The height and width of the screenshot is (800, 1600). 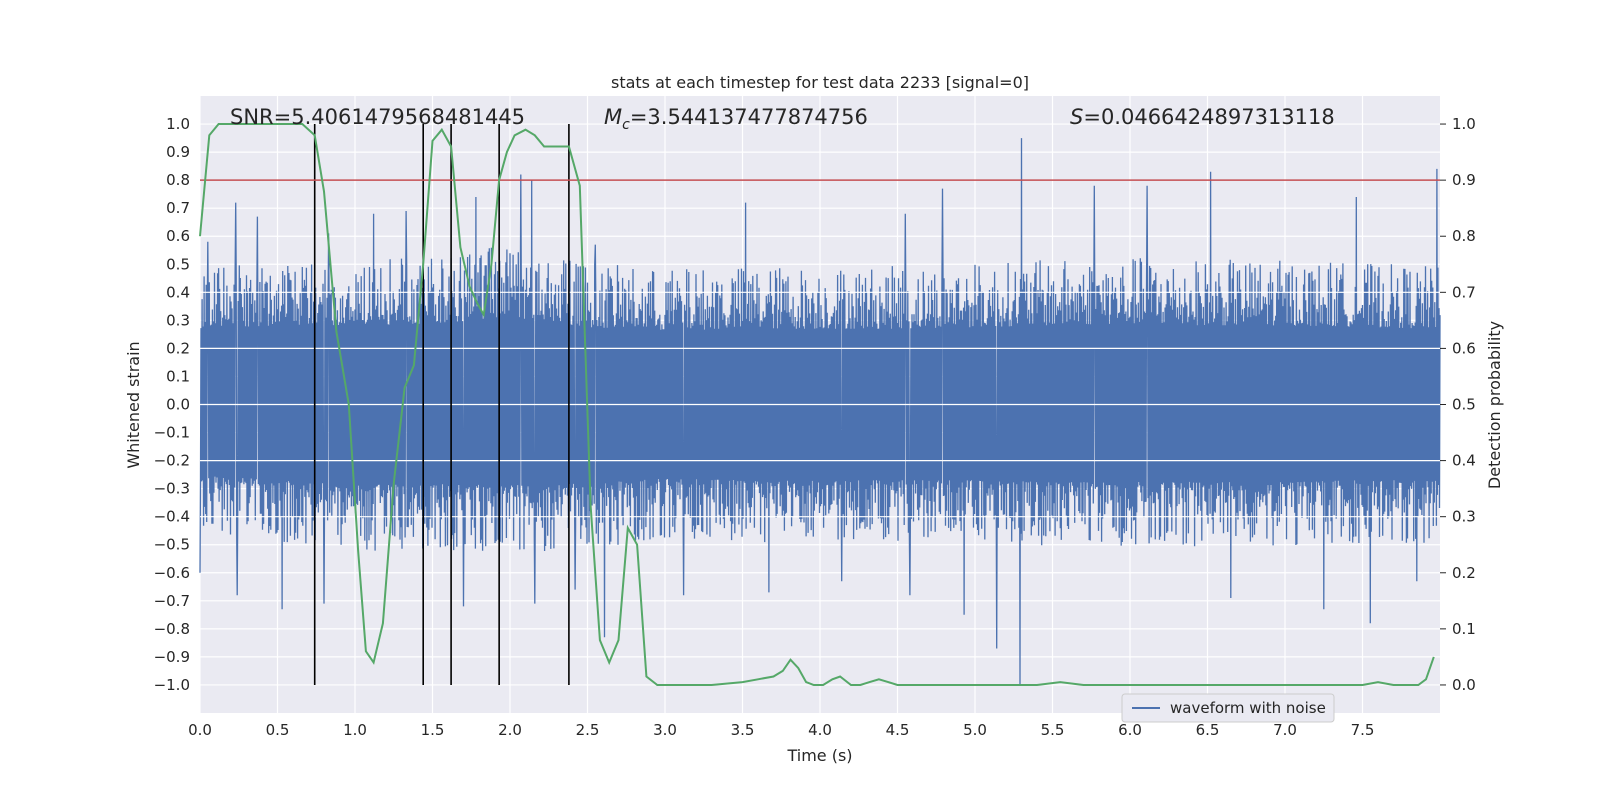 What do you see at coordinates (1464, 124) in the screenshot?
I see `y2-tick-label: 1.0` at bounding box center [1464, 124].